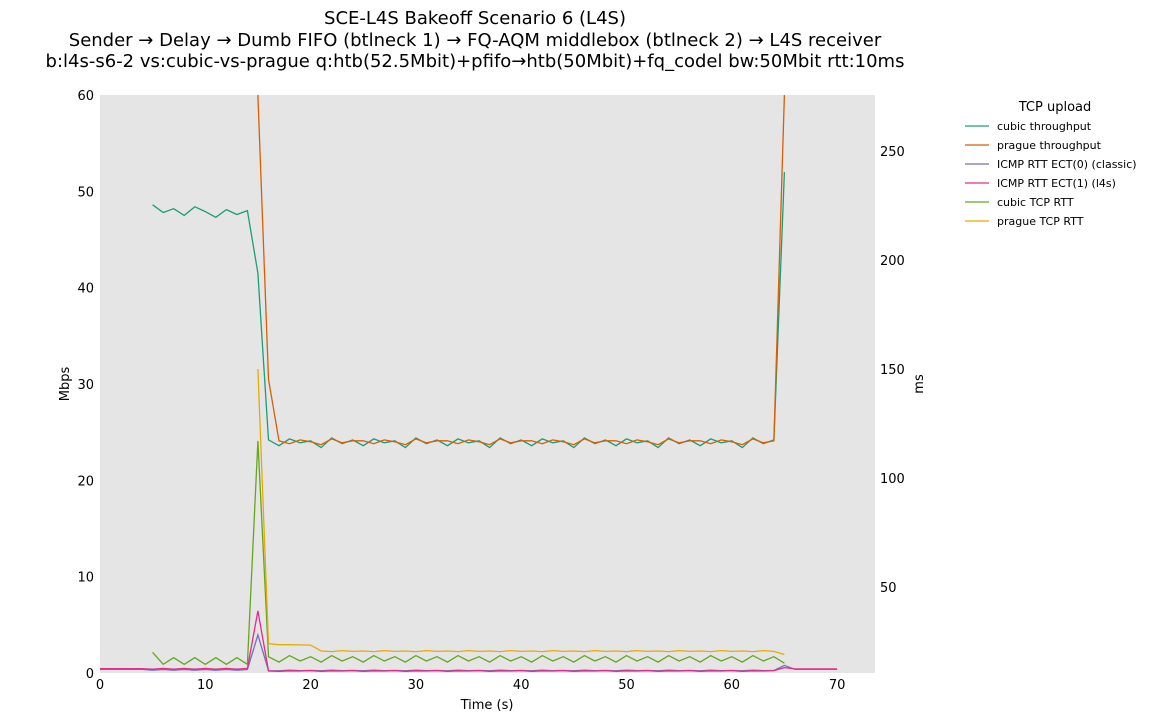 This screenshot has width=1159, height=725. What do you see at coordinates (205, 685) in the screenshot?
I see `x-tick-label: 10` at bounding box center [205, 685].